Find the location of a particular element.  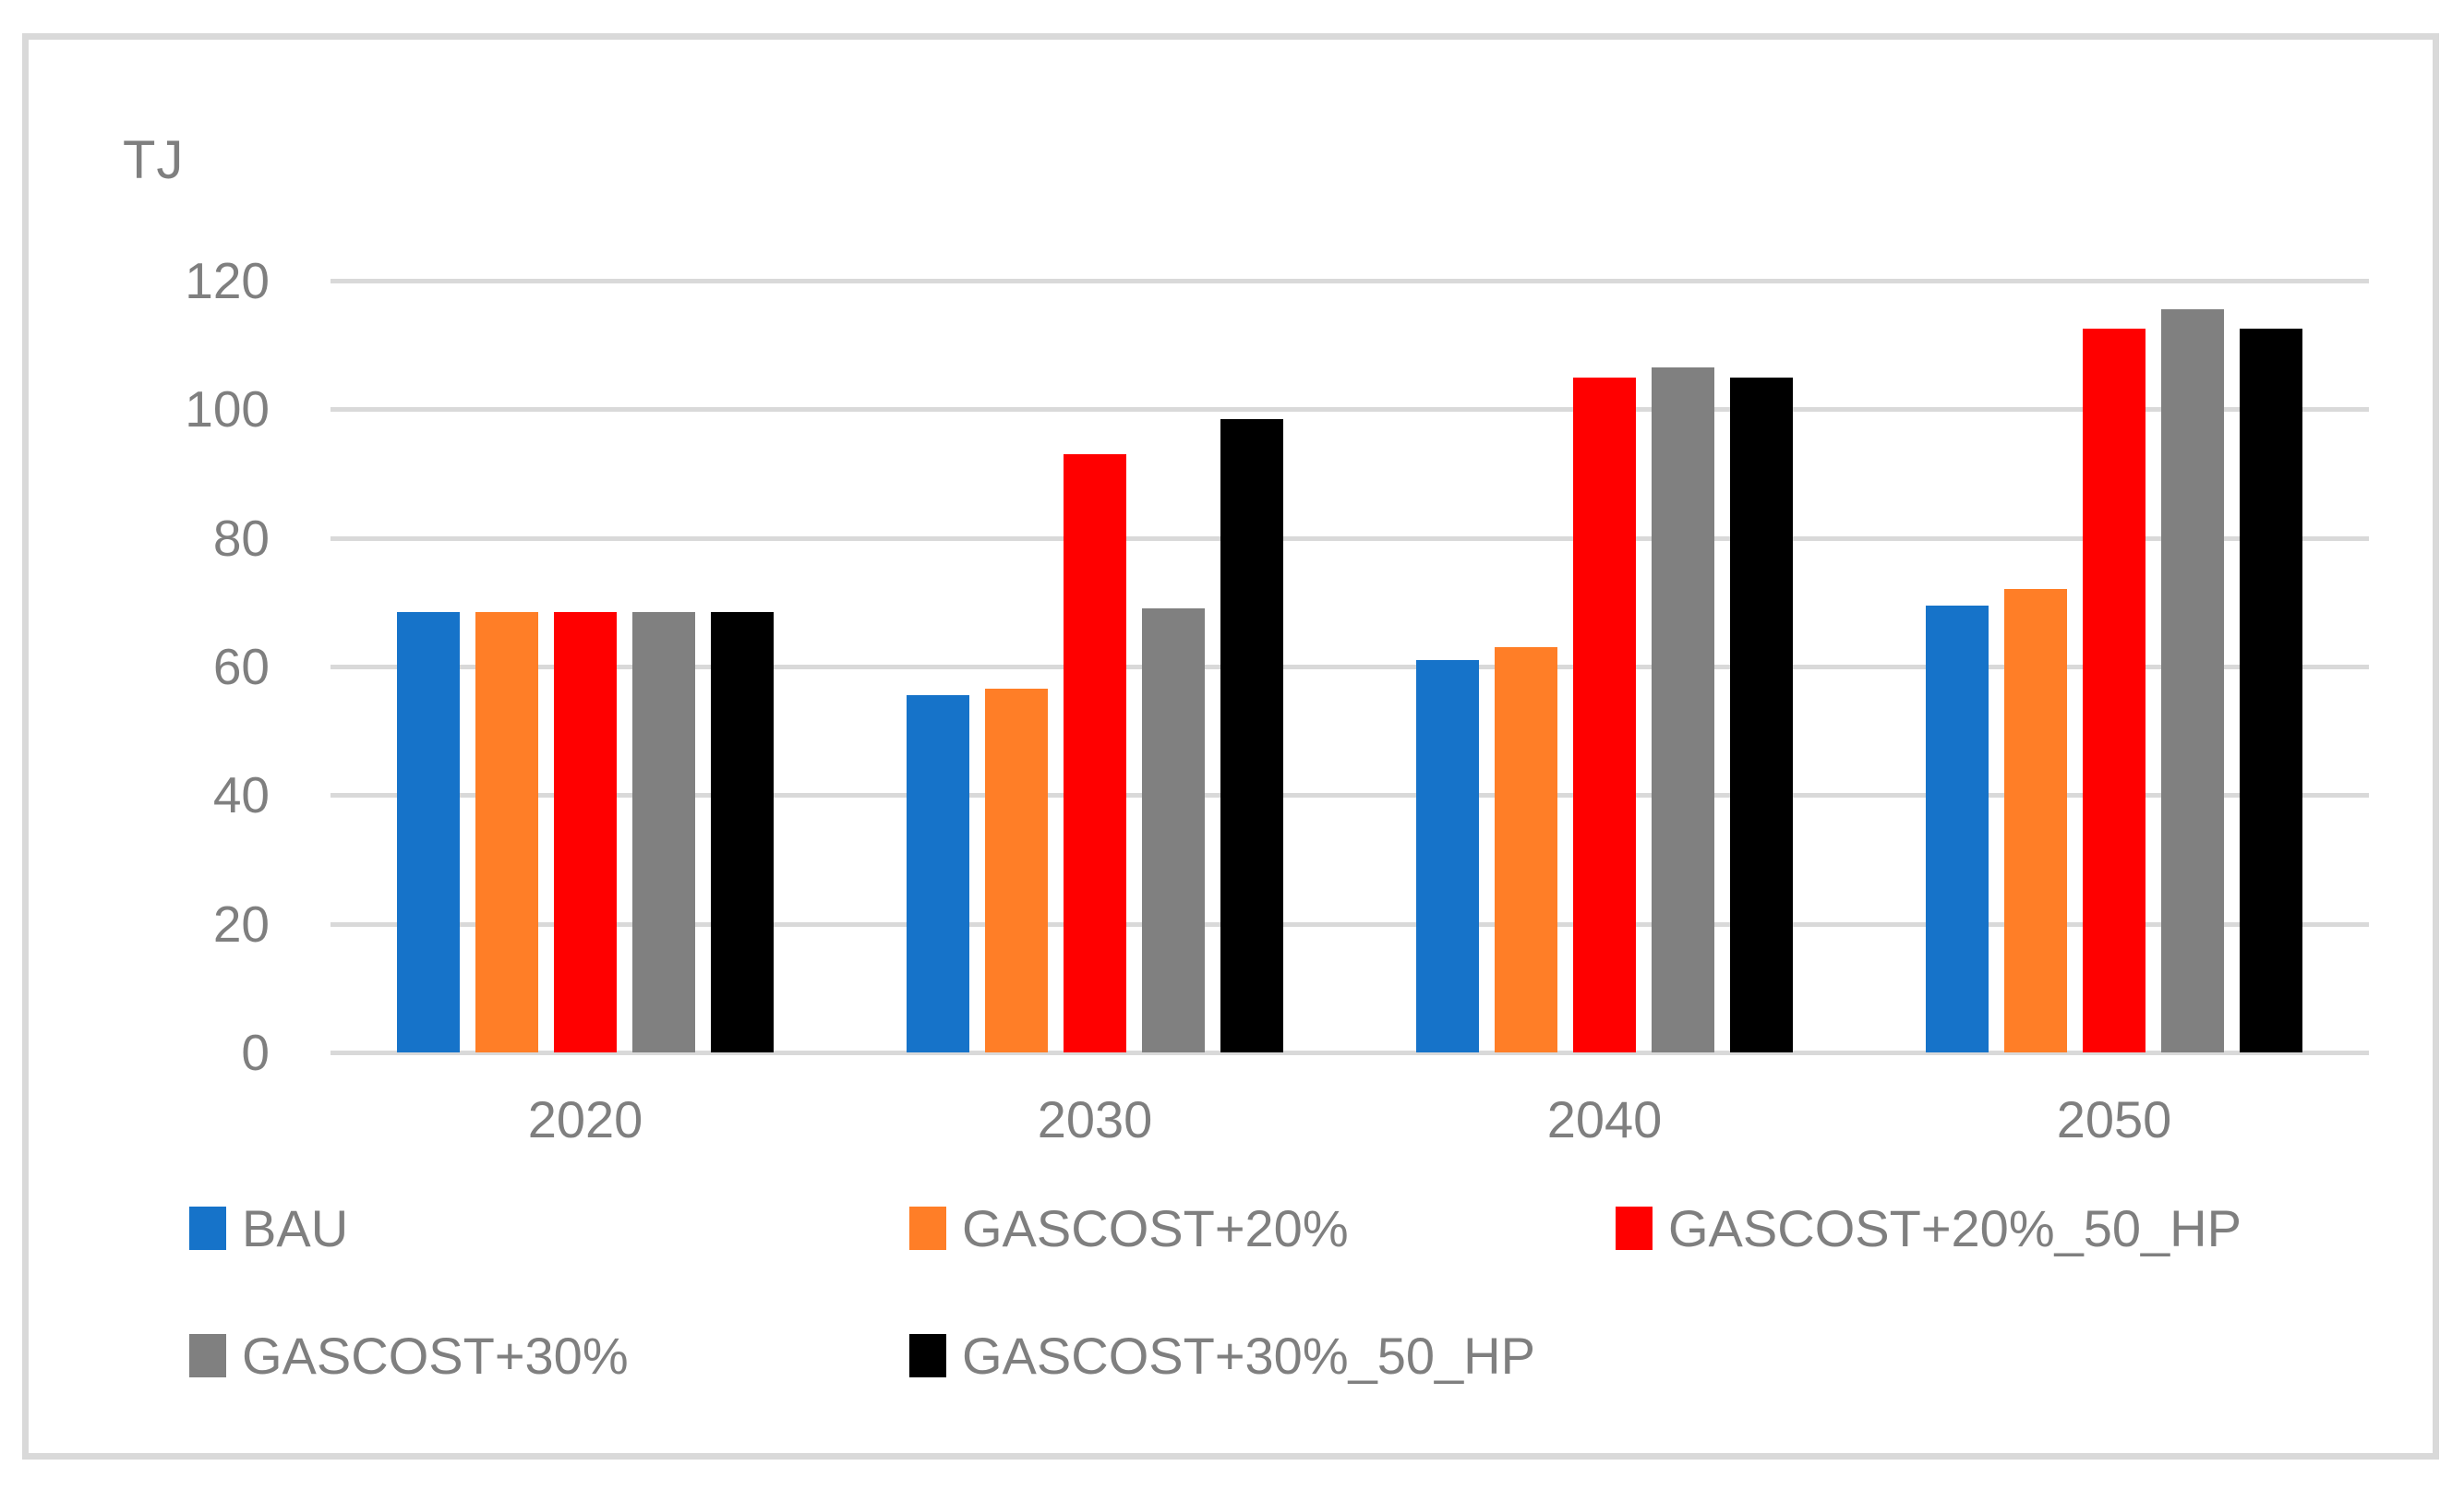

legend-item: GASCOST+20% is located at coordinates (1129, 1227).